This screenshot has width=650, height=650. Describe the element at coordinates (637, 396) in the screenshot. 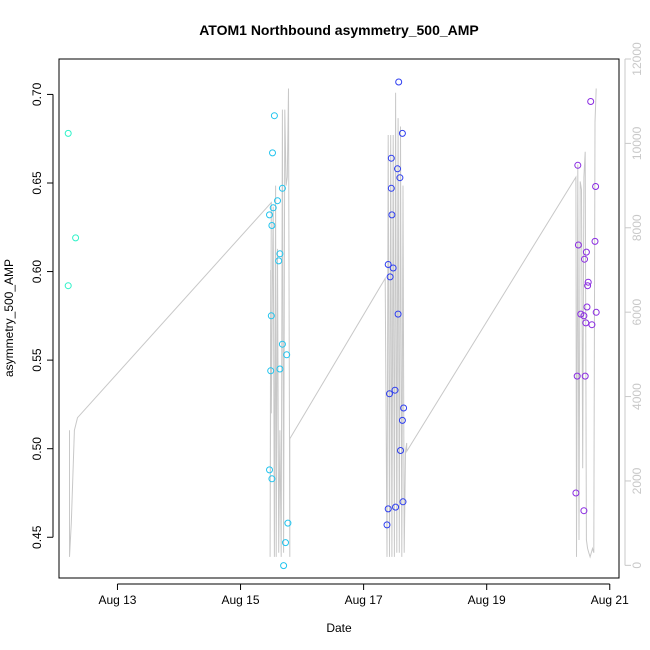

I see `y2-tick-label-2: 4000` at that location.